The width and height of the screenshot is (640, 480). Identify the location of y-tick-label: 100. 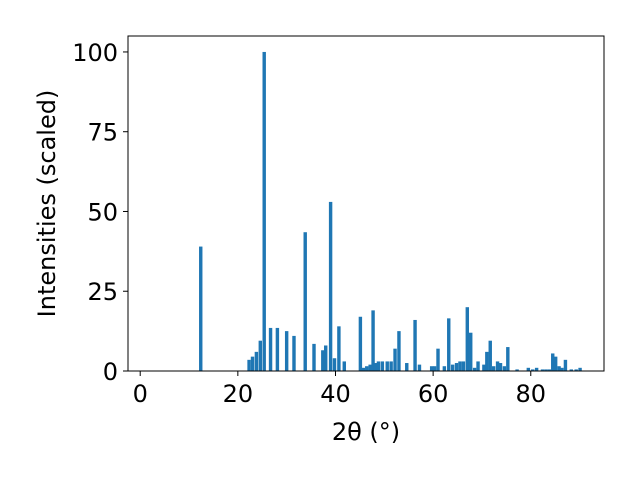
(95, 53).